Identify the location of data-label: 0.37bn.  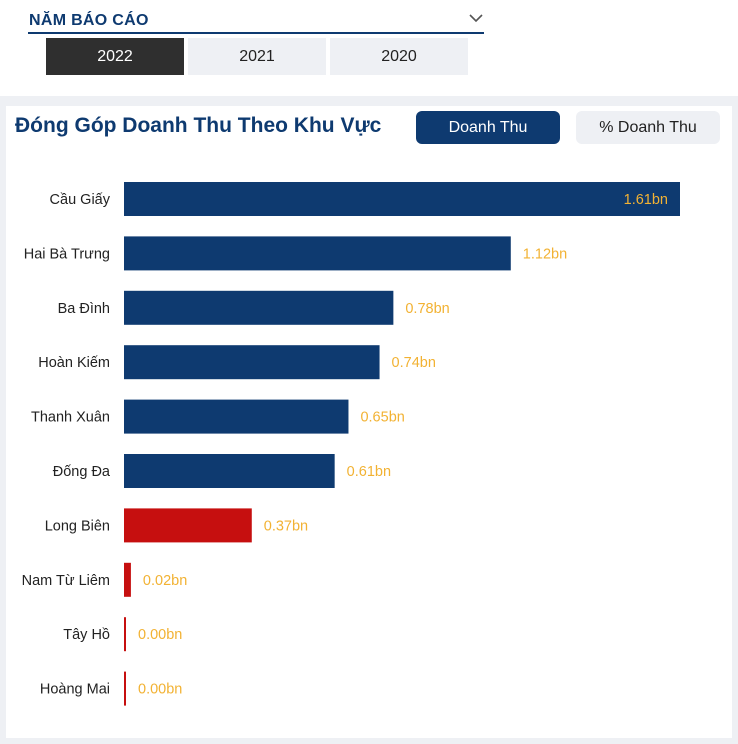
(286, 526).